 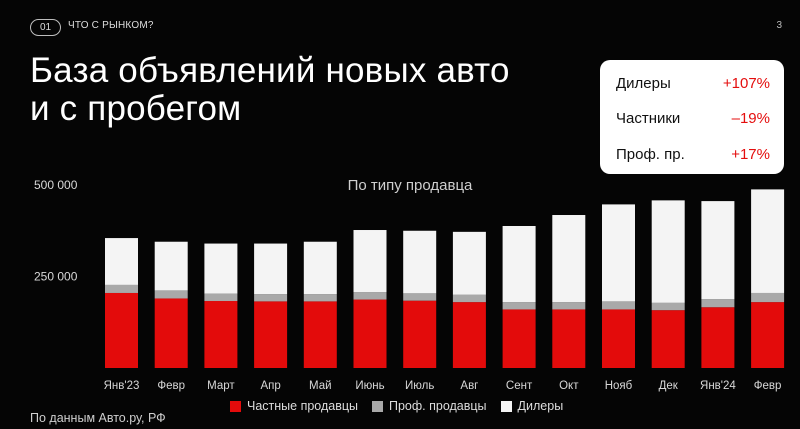 I want to click on x-tick-label: Янв'23, so click(x=122, y=386).